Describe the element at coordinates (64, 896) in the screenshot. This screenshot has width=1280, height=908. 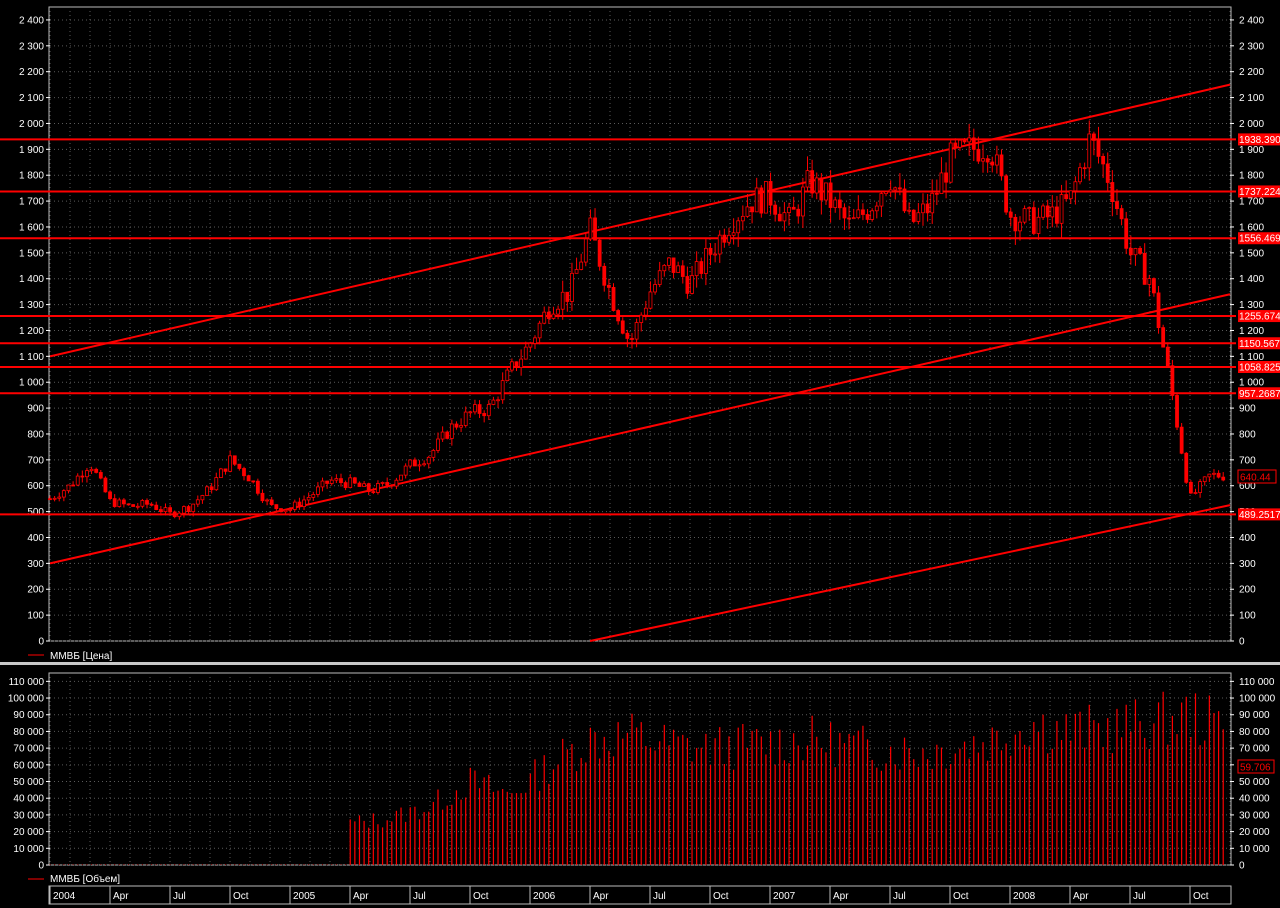
I see `time-tick-label: 2004` at that location.